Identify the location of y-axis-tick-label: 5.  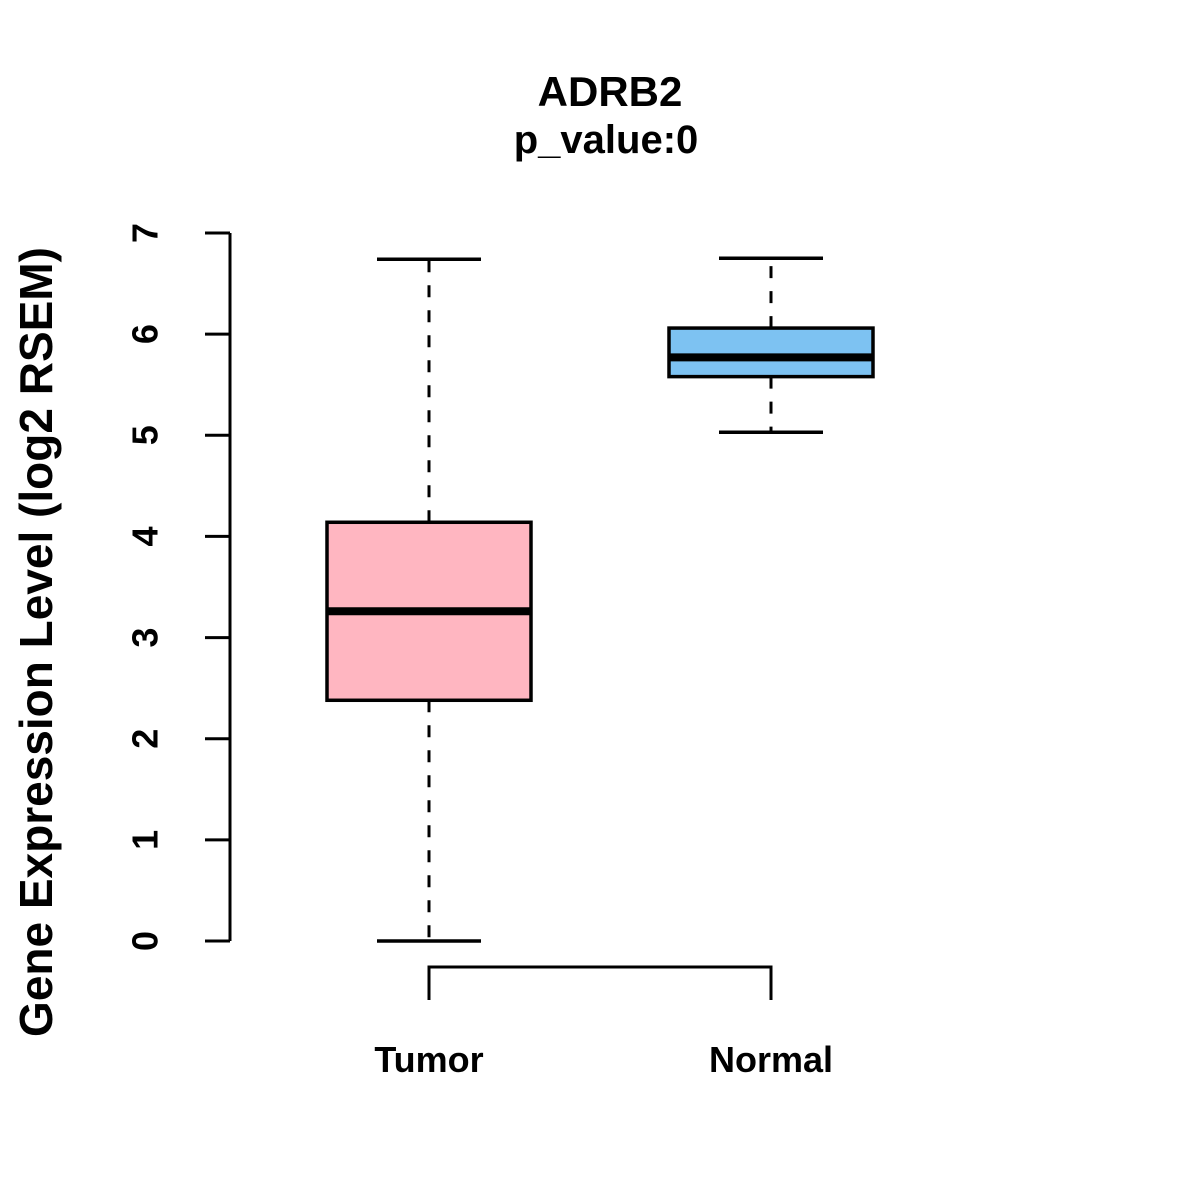
(145, 435).